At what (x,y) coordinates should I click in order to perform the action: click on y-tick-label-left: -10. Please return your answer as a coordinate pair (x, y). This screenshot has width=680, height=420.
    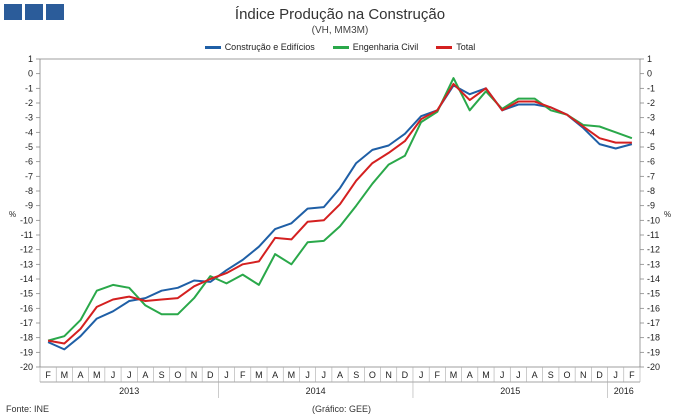
    Looking at the image, I should click on (26, 220).